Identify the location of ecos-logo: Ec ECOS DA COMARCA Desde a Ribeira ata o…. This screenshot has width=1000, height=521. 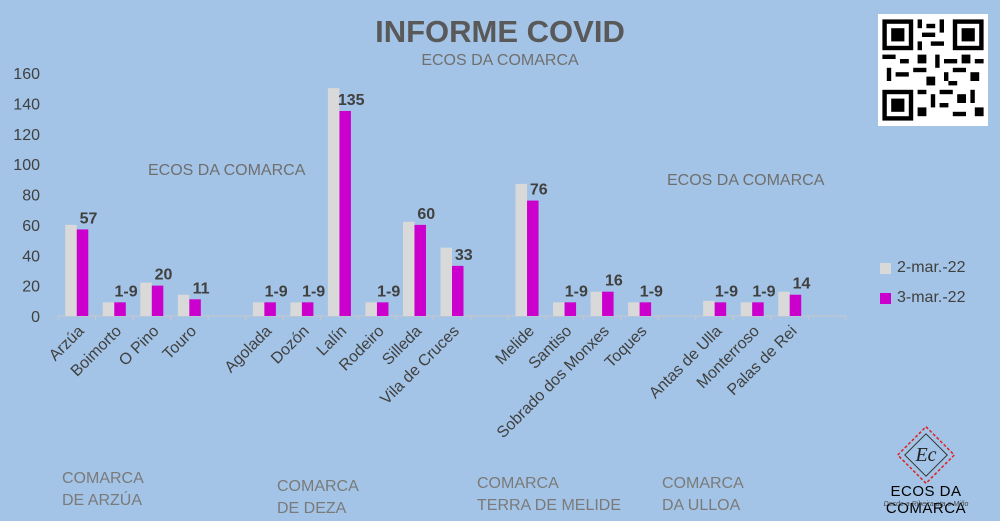
(926, 473).